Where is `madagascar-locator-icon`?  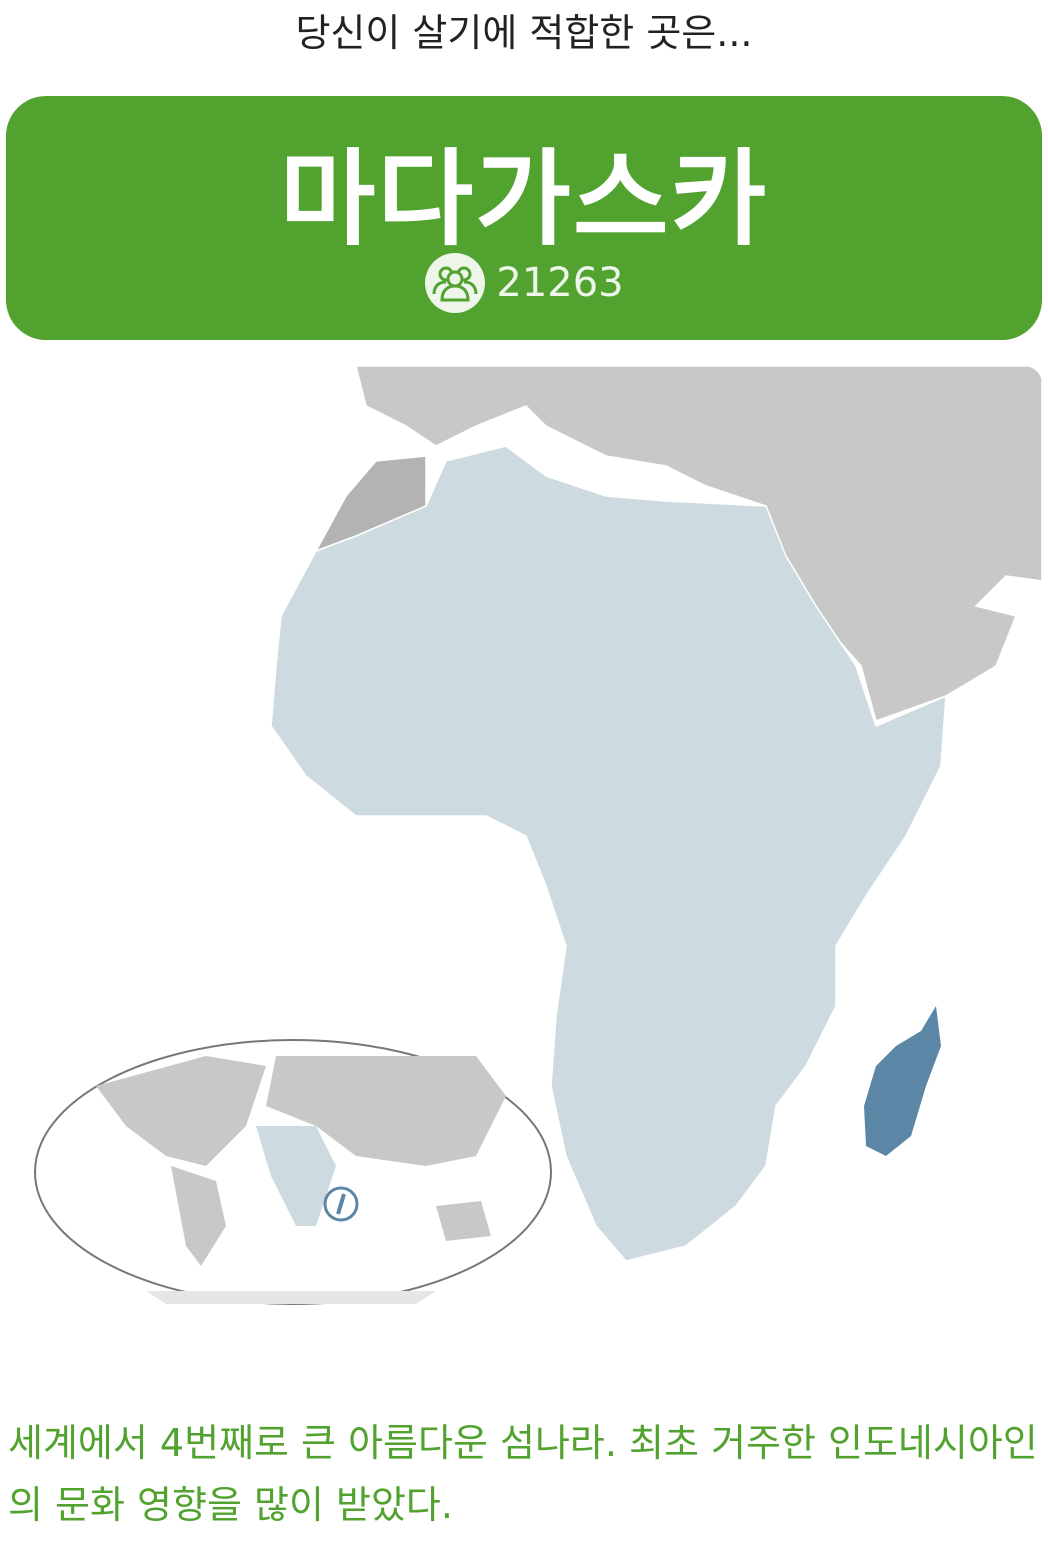
madagascar-locator-icon is located at coordinates (341, 1204).